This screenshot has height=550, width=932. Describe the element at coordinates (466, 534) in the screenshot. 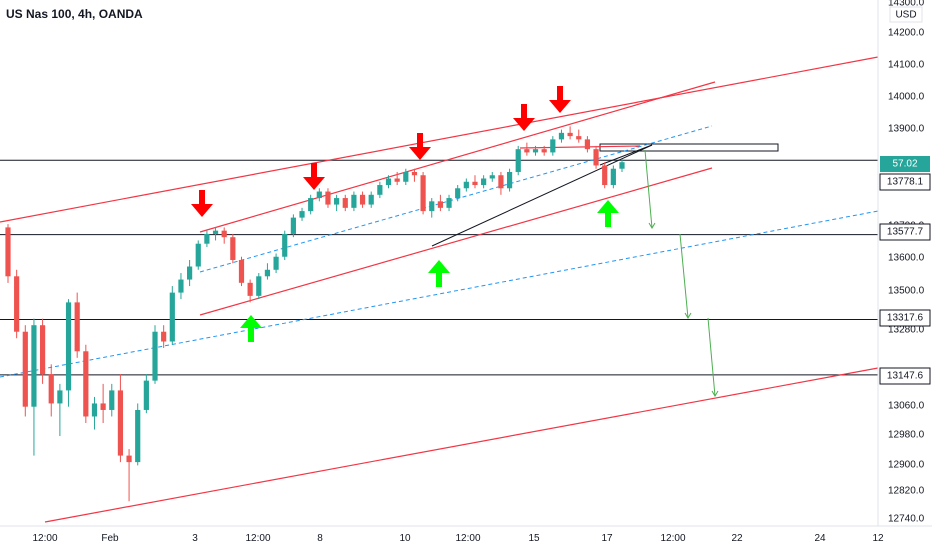

I see `time-axis: 12:00 Feb 3 12:00 8 10 12:00 15 17 12:00 22 24 12` at that location.